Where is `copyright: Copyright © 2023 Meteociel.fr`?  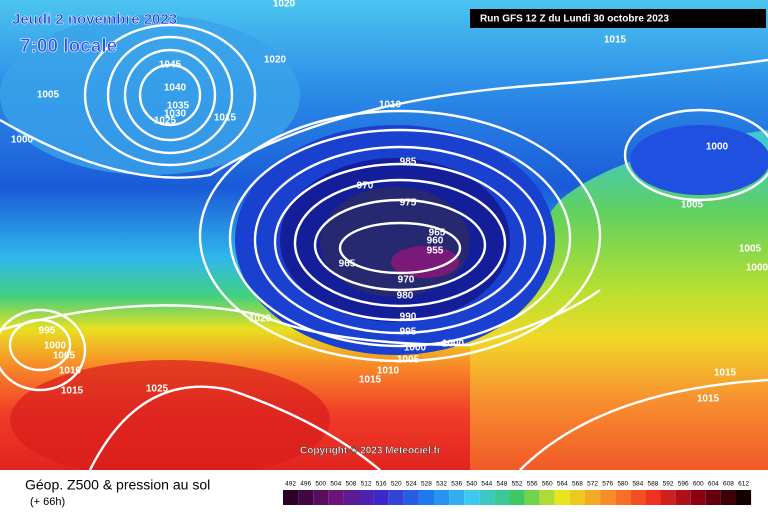 copyright: Copyright © 2023 Meteociel.fr is located at coordinates (370, 451).